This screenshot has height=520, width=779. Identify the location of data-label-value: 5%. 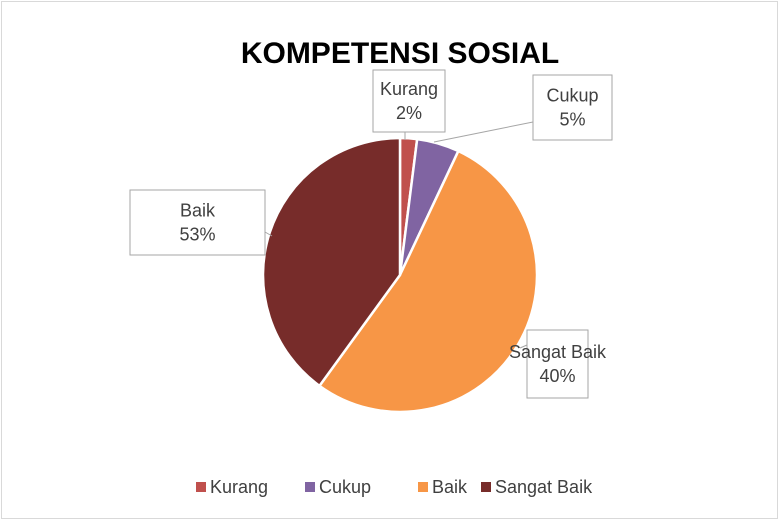
(572, 119).